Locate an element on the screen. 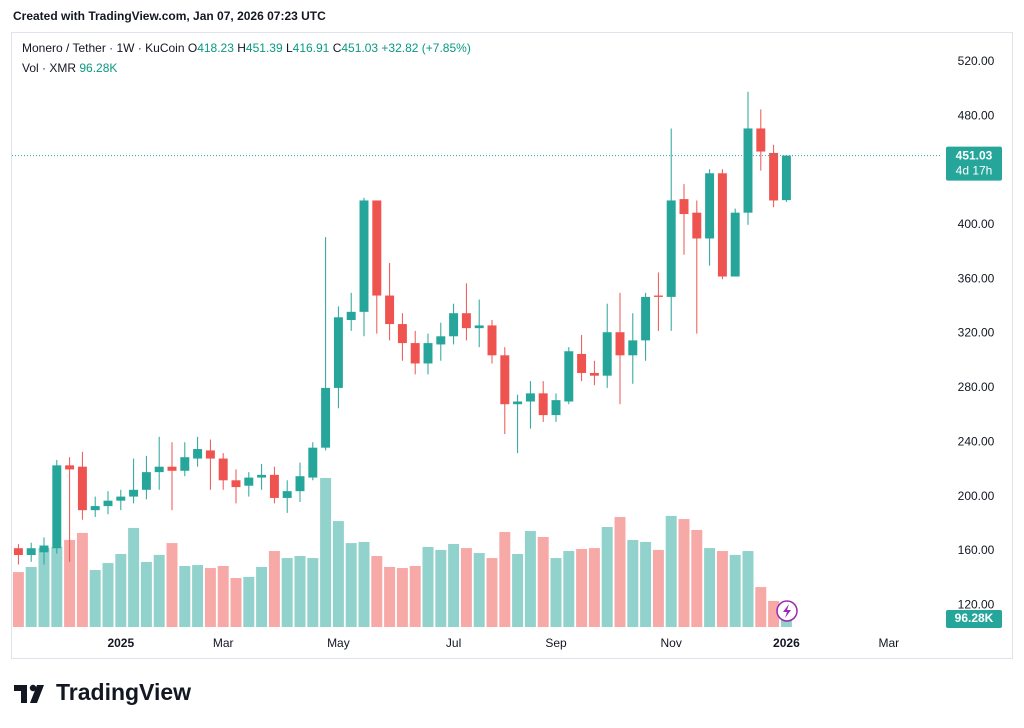  y-tick-label: 120.00 is located at coordinates (976, 604).